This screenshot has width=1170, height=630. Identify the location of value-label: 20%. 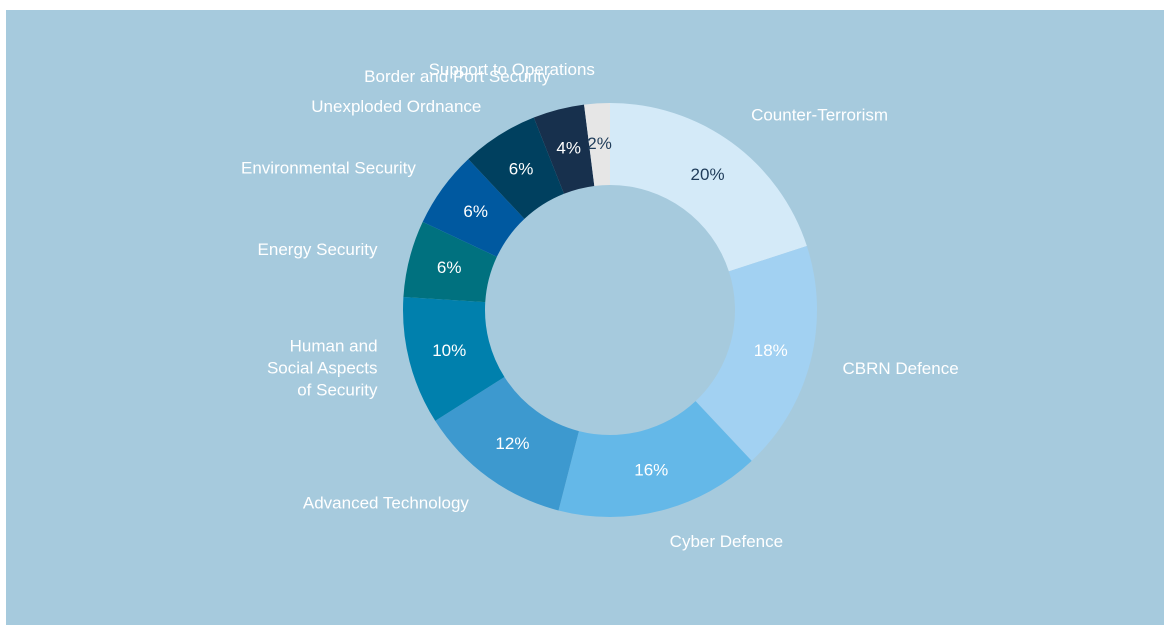
(708, 174).